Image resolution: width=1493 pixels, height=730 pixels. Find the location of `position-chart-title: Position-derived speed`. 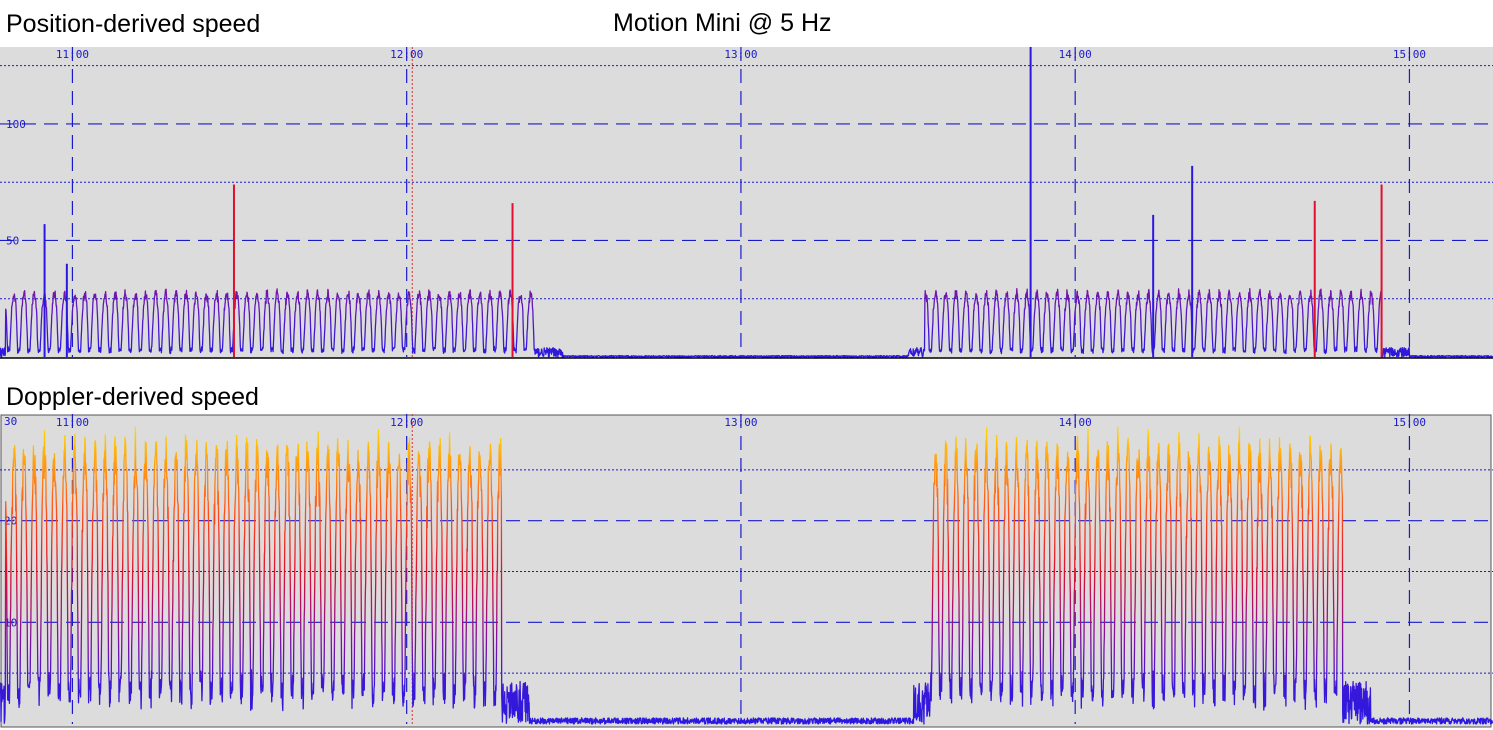

position-chart-title: Position-derived speed is located at coordinates (133, 24).